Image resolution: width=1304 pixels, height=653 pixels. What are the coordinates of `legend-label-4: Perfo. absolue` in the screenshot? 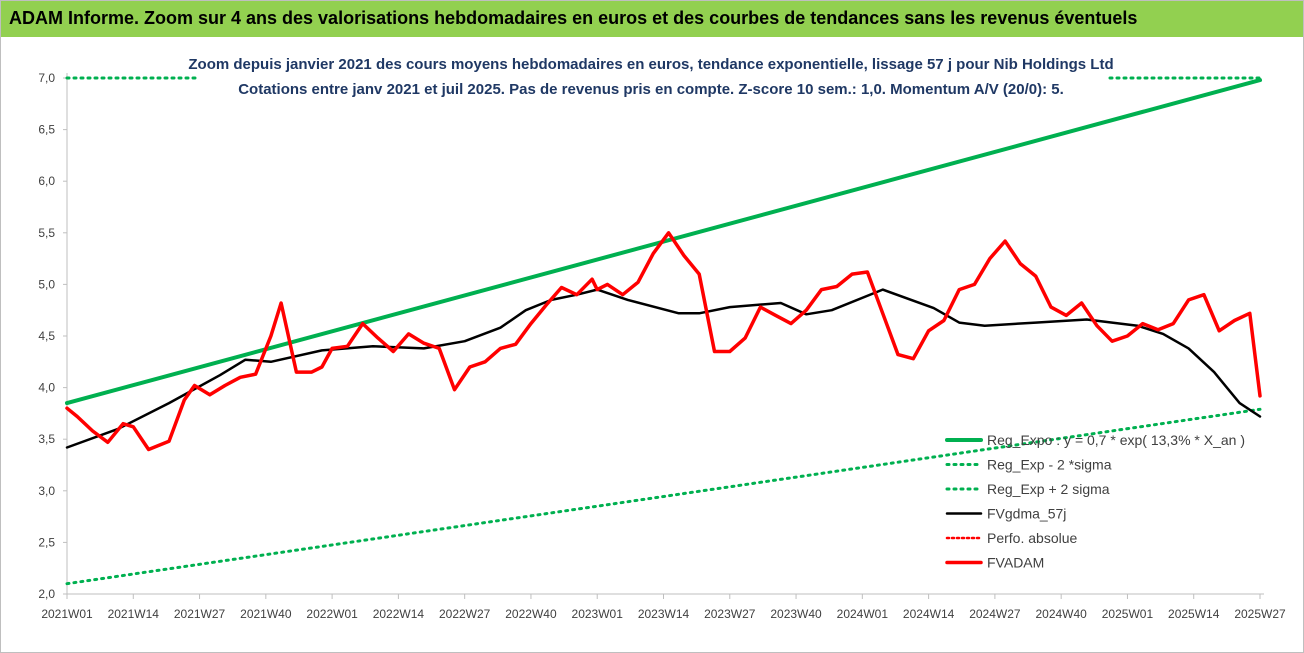 It's located at (1032, 538).